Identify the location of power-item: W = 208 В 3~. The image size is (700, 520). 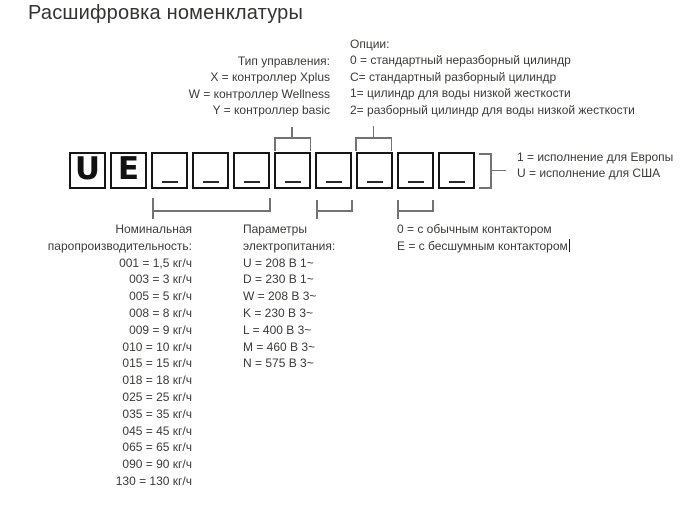
(280, 296).